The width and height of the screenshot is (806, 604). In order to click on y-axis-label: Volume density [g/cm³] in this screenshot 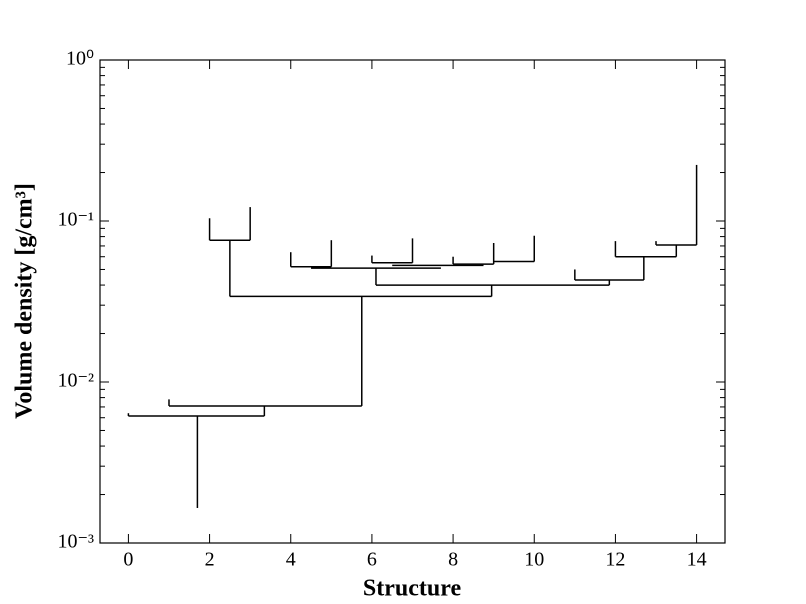, I will do `click(25, 301)`.